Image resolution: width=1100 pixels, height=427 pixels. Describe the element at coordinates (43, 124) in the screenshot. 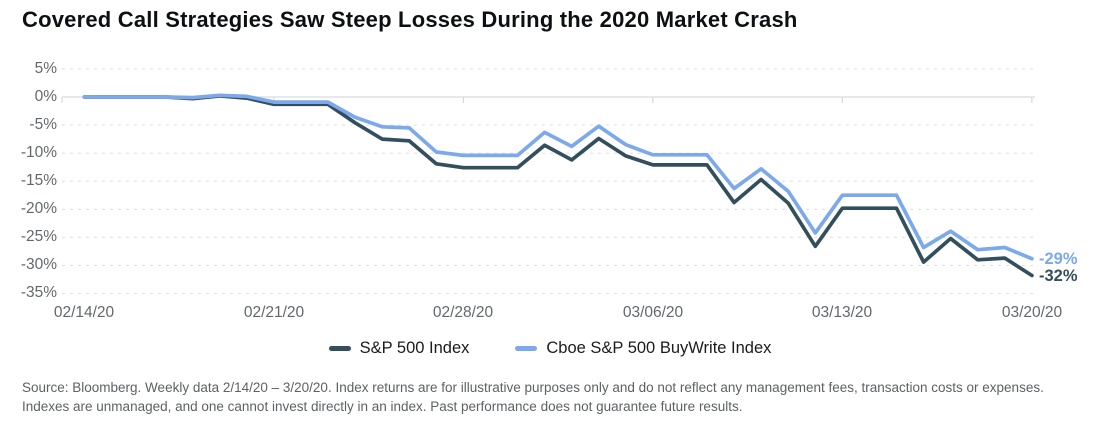

I see `y-axis-label: -5%` at that location.